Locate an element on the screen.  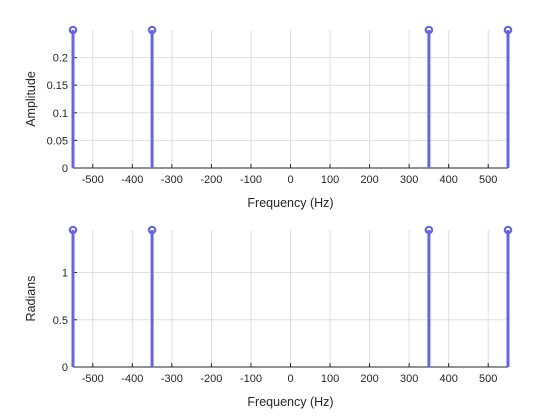
y-axis-label: Radians is located at coordinates (31, 299).